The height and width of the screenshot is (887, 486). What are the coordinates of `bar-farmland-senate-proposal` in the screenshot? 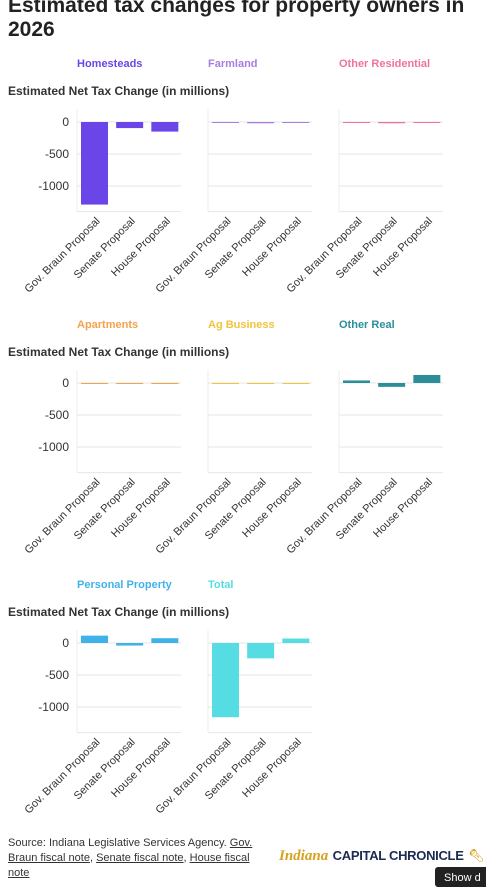 It's located at (261, 123).